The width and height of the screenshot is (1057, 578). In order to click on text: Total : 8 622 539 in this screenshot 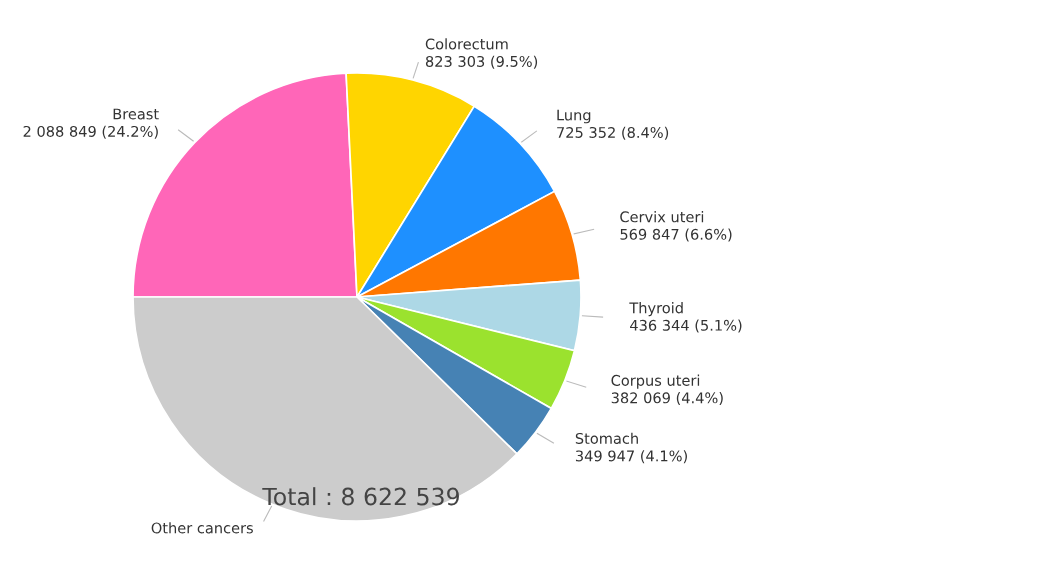, I will do `click(360, 496)`.